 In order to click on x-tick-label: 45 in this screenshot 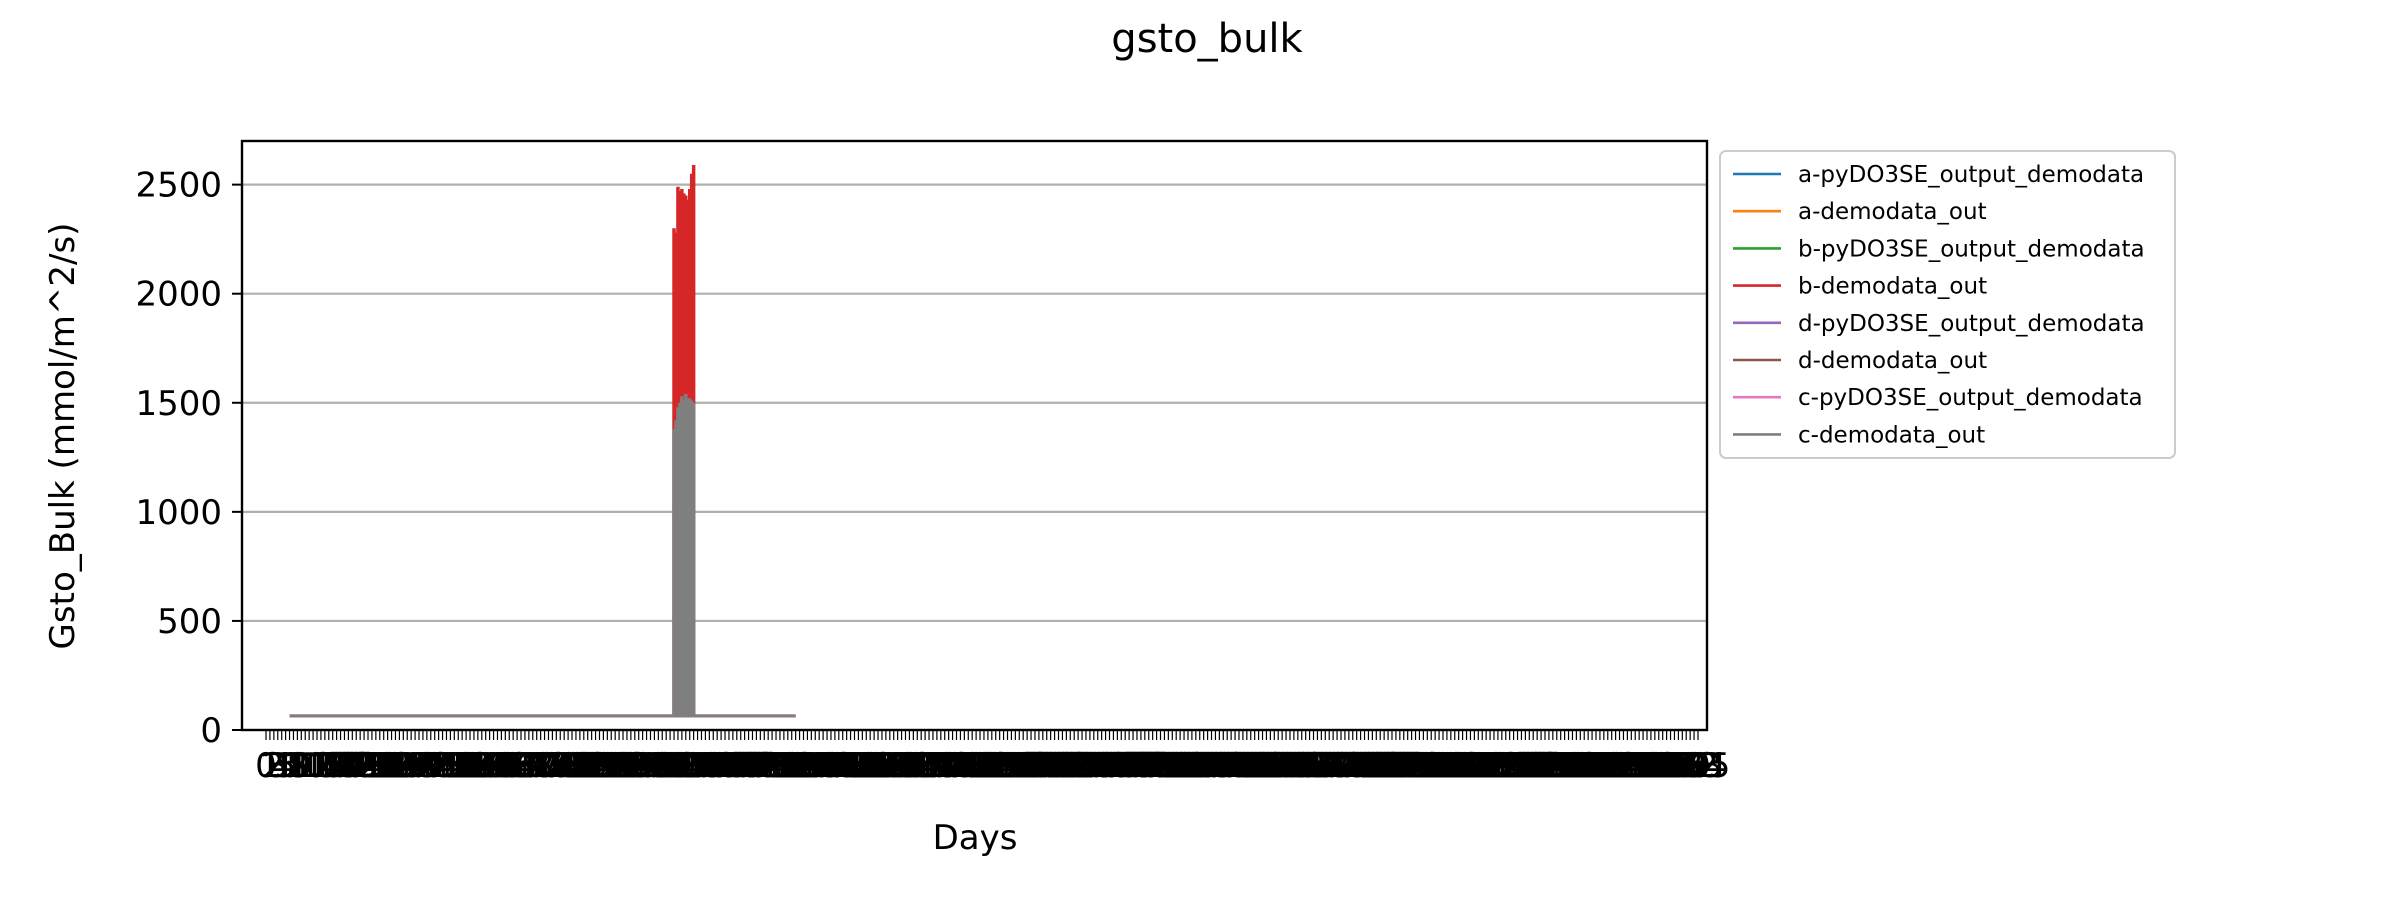, I will do `click(442, 766)`.